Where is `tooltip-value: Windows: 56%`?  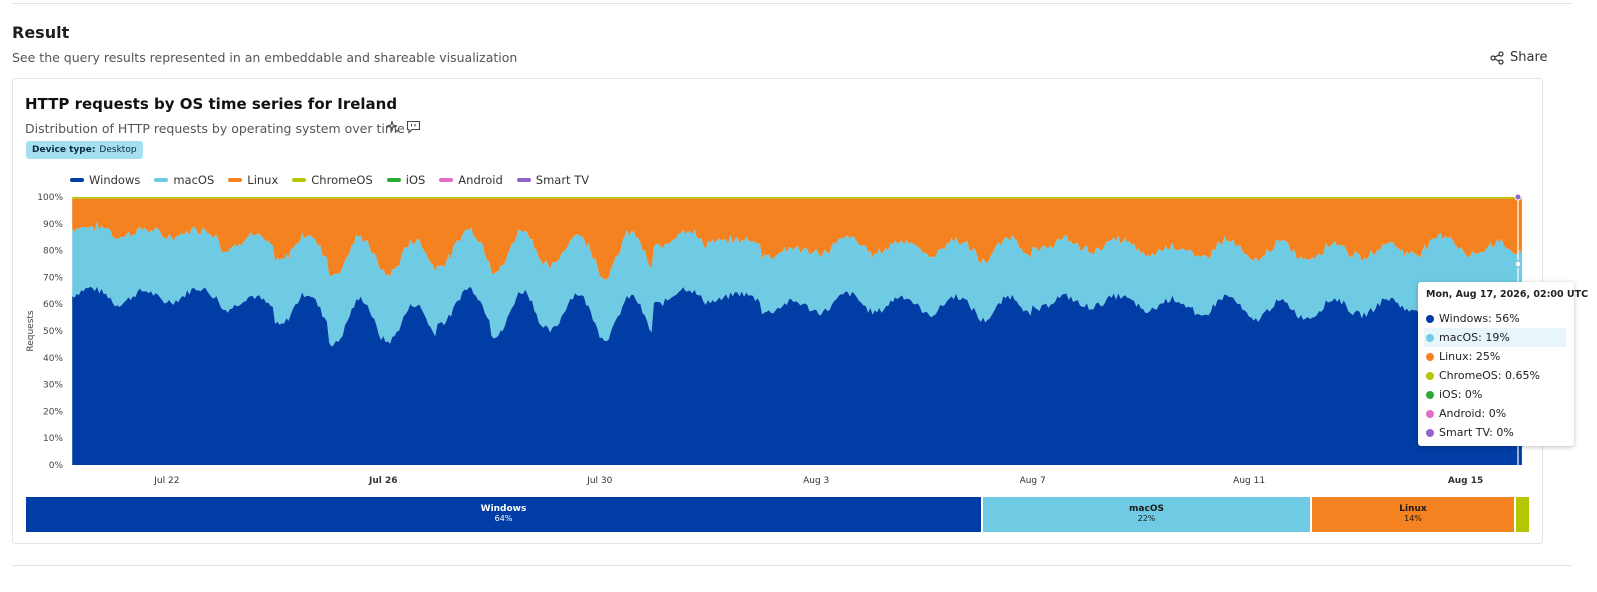
tooltip-value: Windows: 56% is located at coordinates (1479, 318).